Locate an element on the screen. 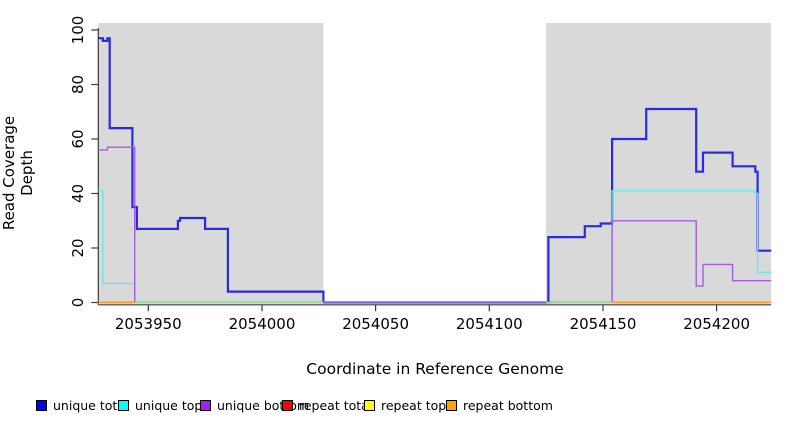 The image size is (792, 432). y-tick-label: 100 is located at coordinates (78, 30).